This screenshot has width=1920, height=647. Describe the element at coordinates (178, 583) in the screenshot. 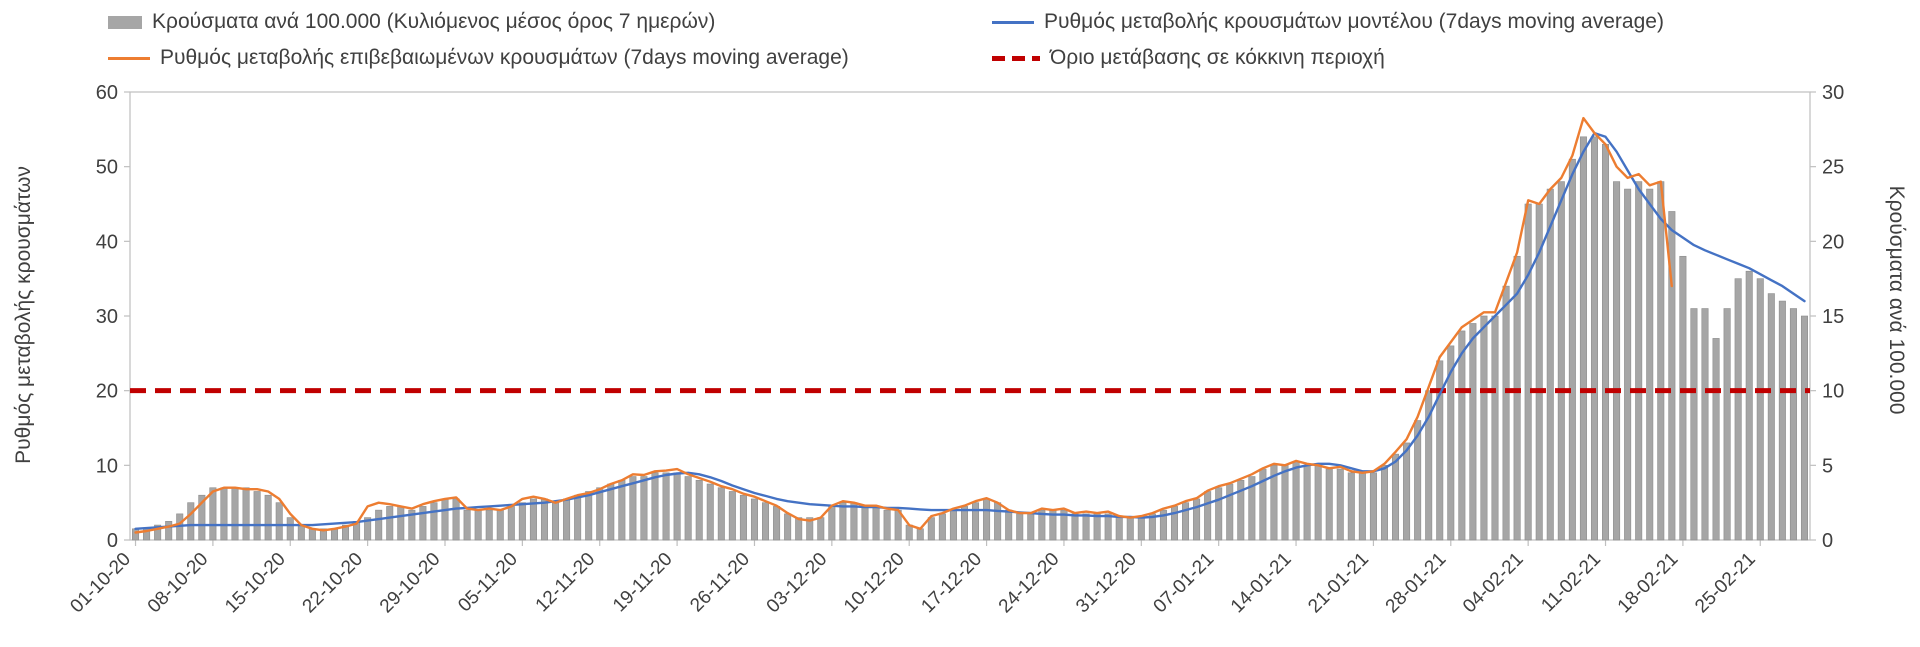

I see `x-axis-tick-label: 08-10-20` at that location.